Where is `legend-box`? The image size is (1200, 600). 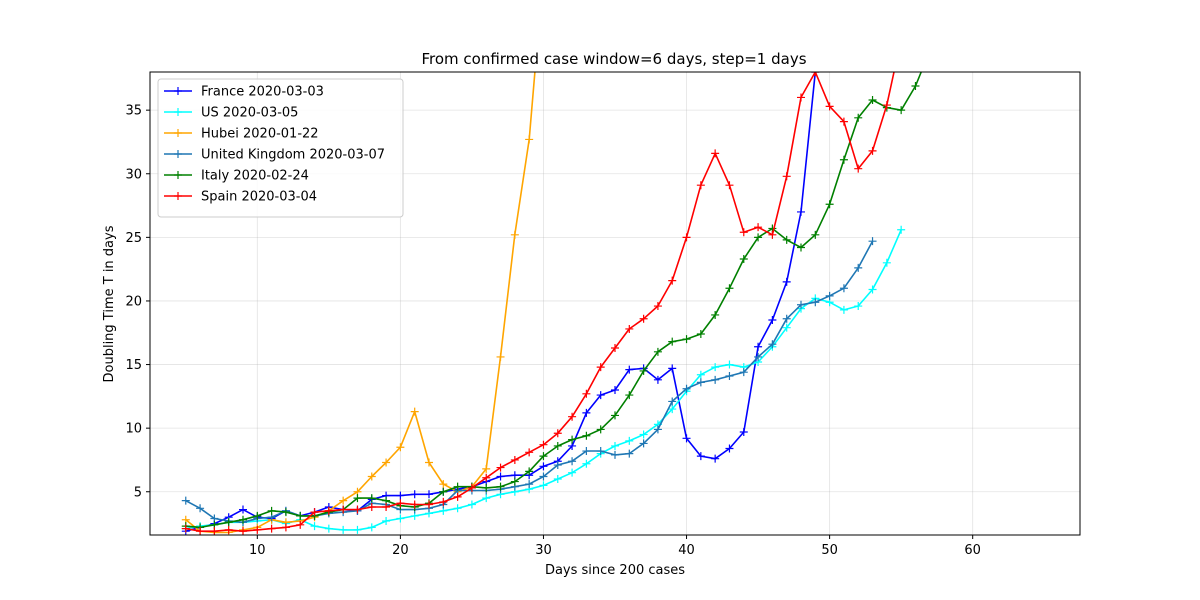
legend-box is located at coordinates (280, 148).